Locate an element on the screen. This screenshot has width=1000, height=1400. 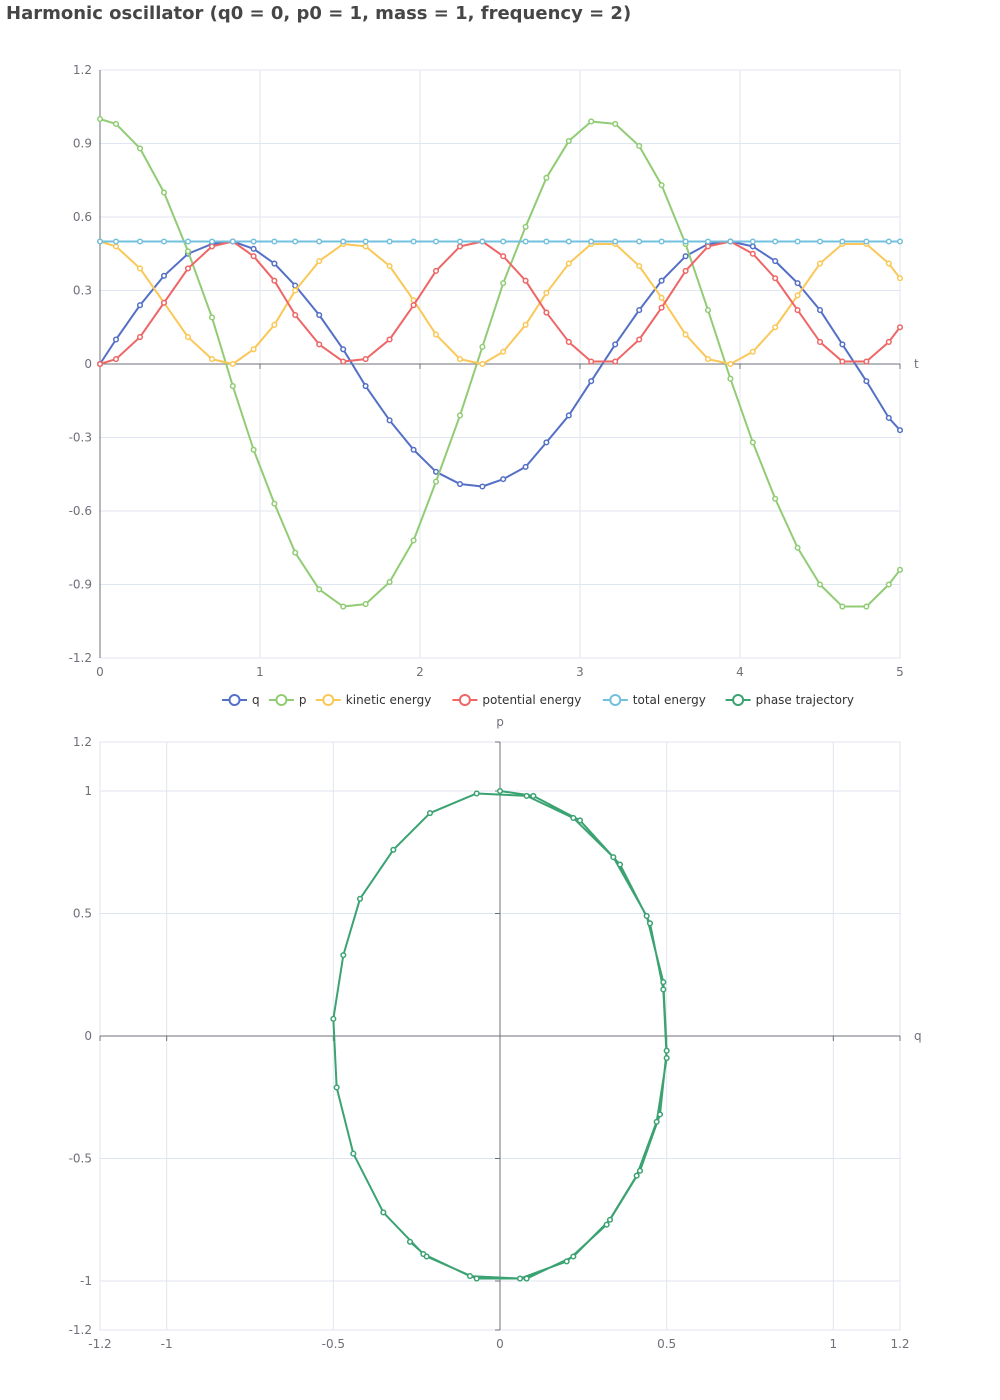
legend-label-phase: phase trajectory is located at coordinates (805, 700).